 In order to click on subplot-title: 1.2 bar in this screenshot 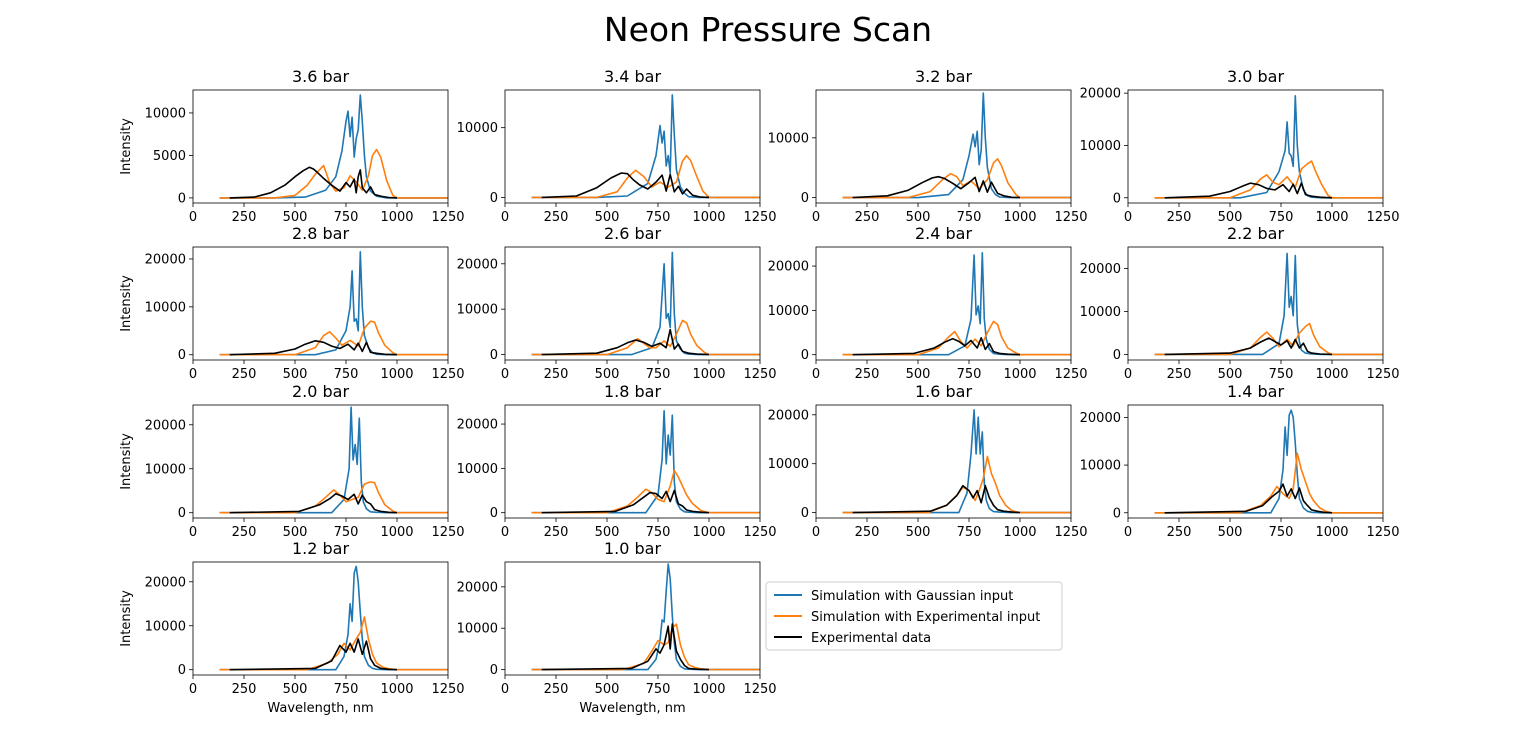, I will do `click(320, 548)`.